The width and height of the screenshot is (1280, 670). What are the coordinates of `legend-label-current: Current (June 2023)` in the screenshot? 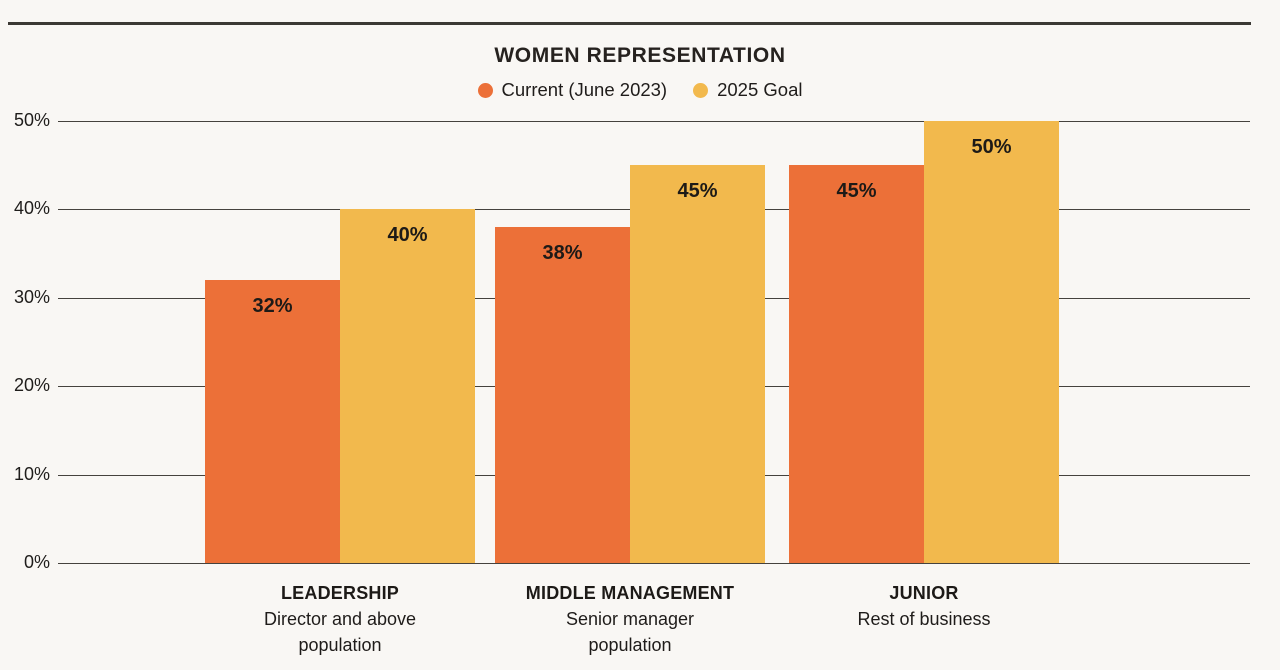 It's located at (584, 89).